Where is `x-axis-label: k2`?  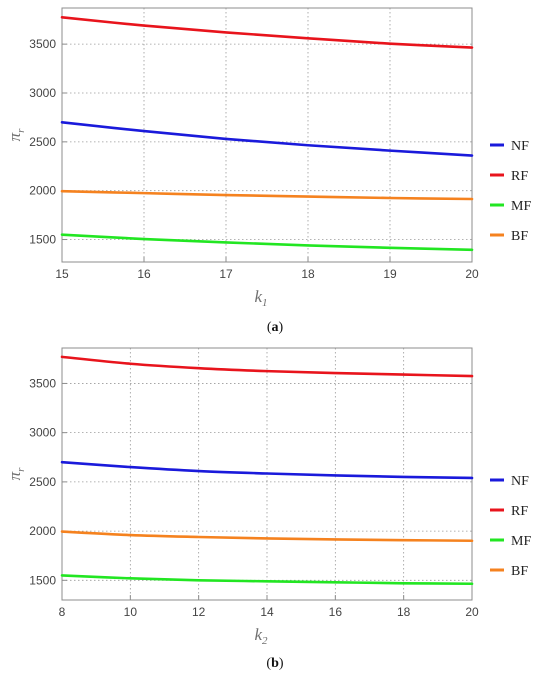
x-axis-label: k2 is located at coordinates (261, 636).